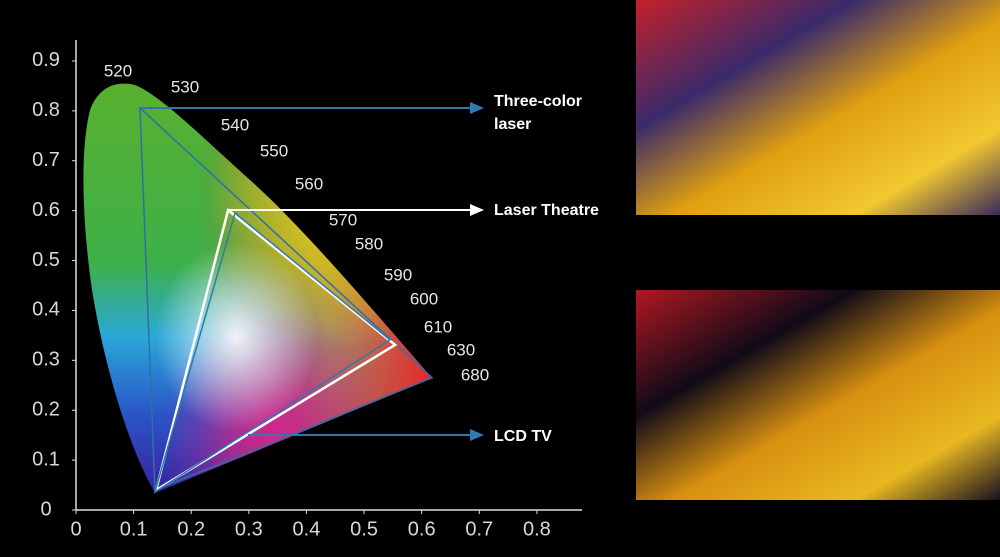 This screenshot has height=557, width=1000. I want to click on wavelength-label: 630, so click(461, 349).